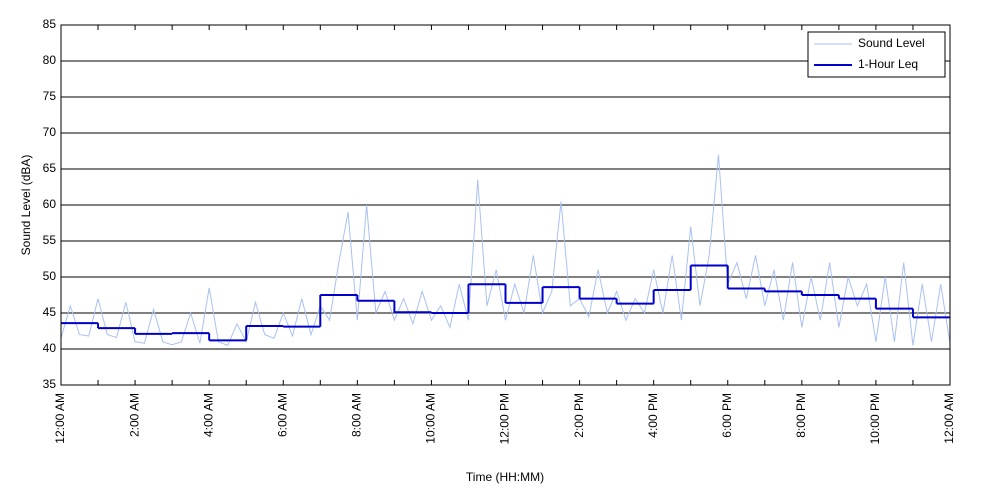  I want to click on legend: Sound Level 1-Hour Leq, so click(876, 54).